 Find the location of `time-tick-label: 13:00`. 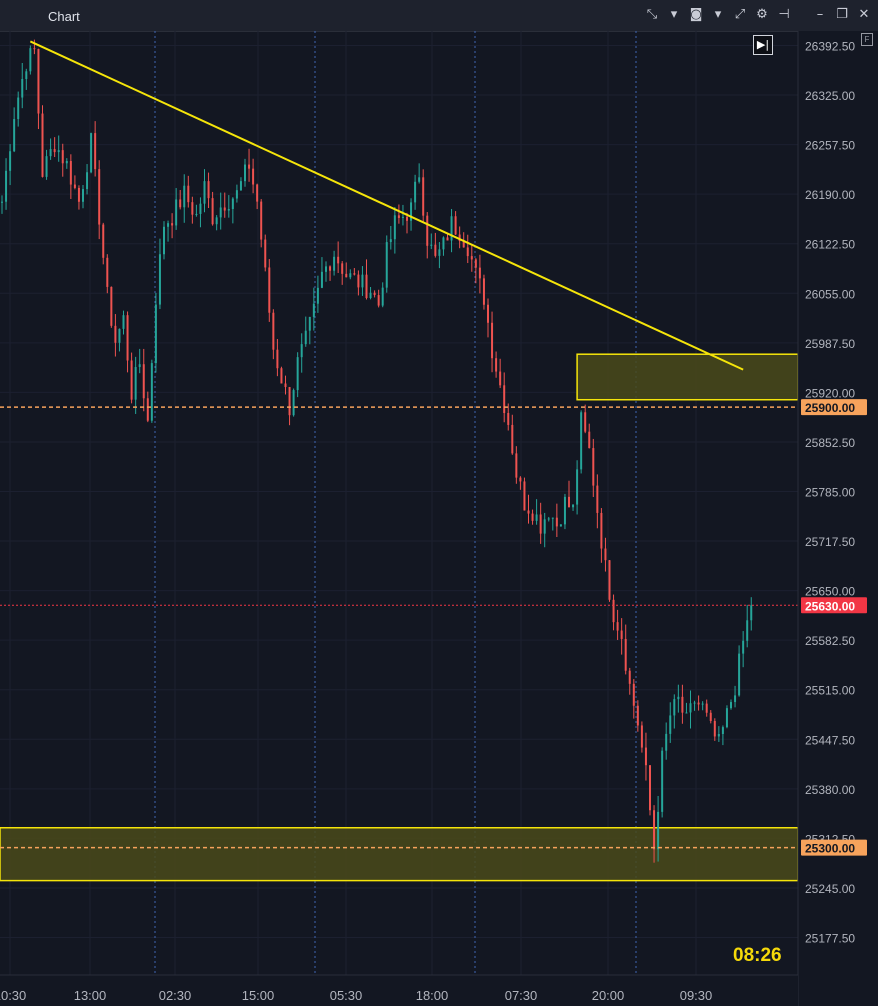

time-tick-label: 13:00 is located at coordinates (90, 995).